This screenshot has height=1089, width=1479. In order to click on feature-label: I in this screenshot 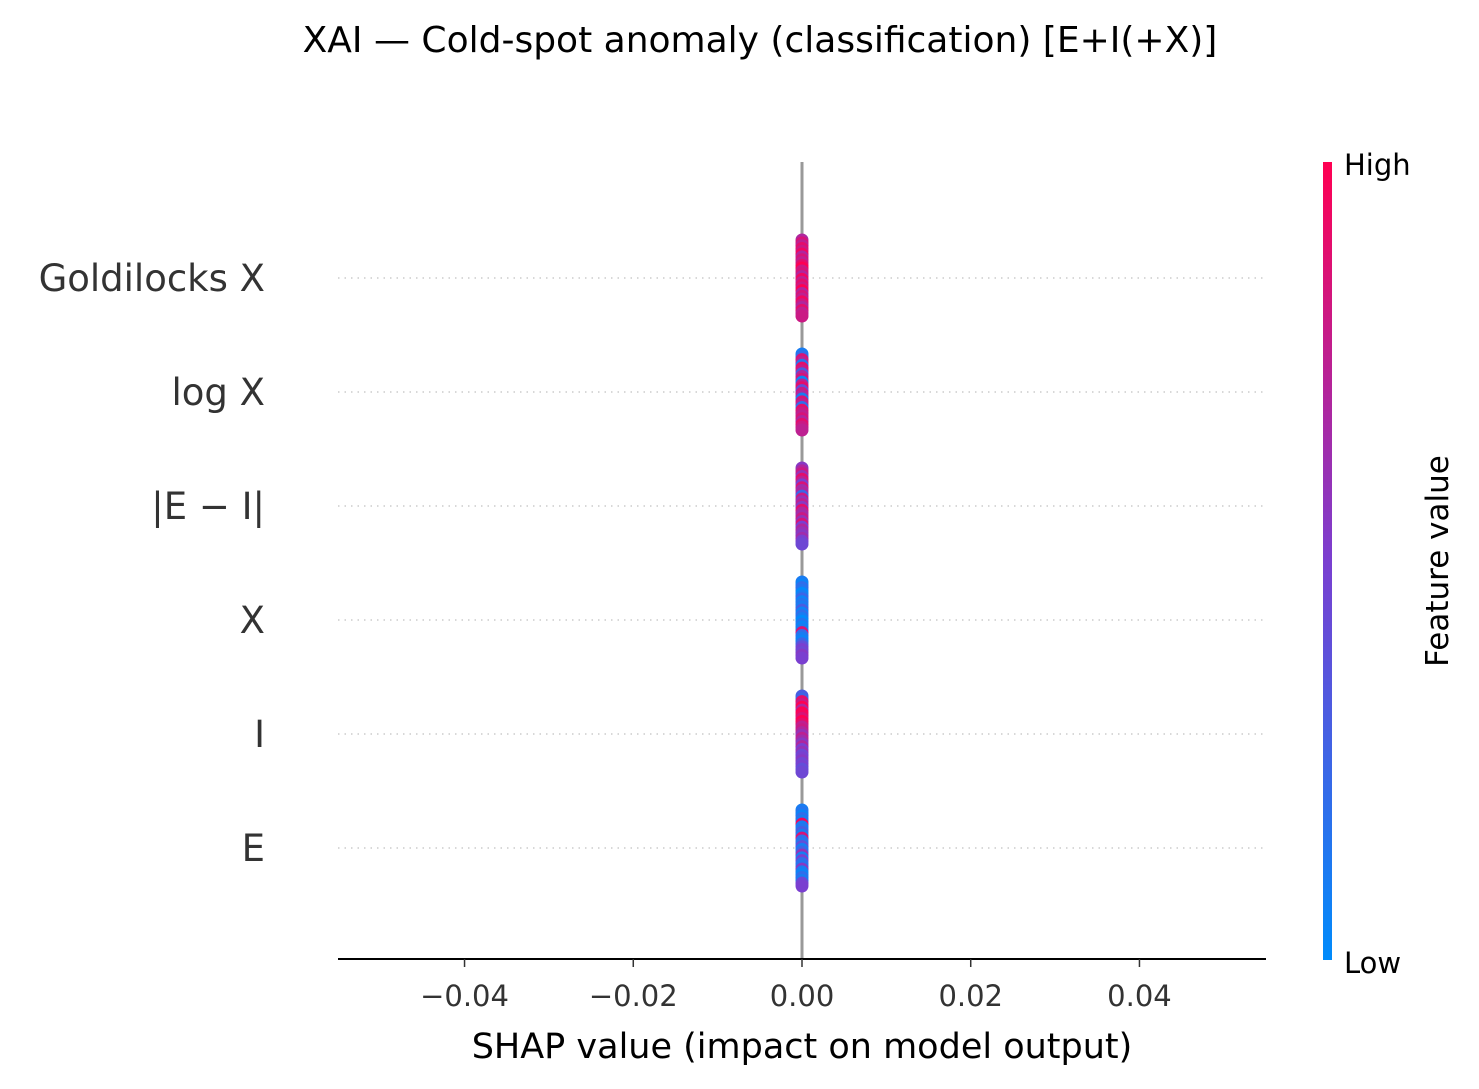, I will do `click(259, 734)`.